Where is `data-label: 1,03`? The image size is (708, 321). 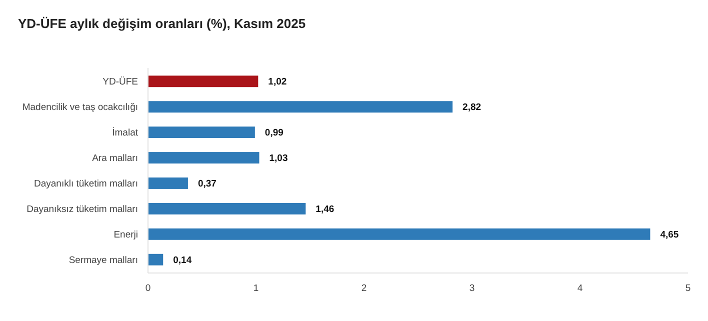 data-label: 1,03 is located at coordinates (278, 158).